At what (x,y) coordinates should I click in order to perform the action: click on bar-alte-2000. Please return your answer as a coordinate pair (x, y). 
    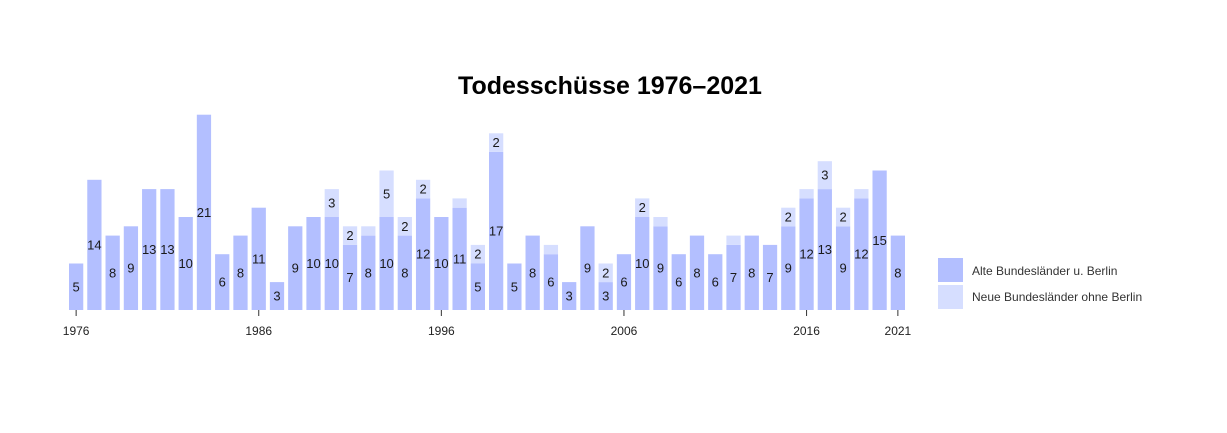
    Looking at the image, I should click on (514, 286).